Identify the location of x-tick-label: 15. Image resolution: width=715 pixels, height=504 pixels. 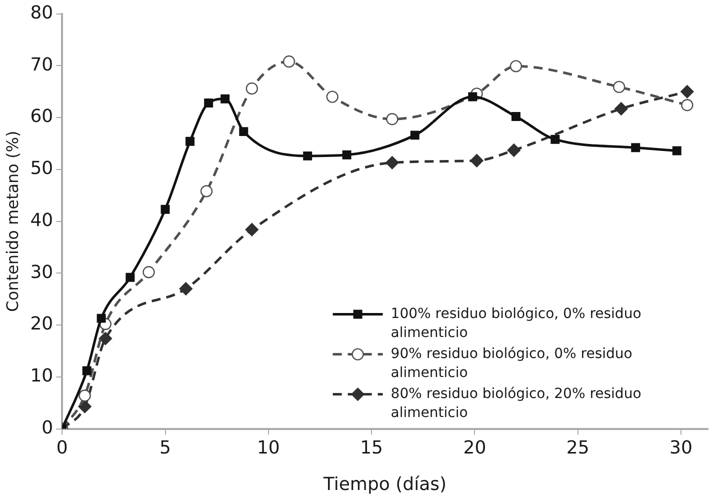
(371, 447).